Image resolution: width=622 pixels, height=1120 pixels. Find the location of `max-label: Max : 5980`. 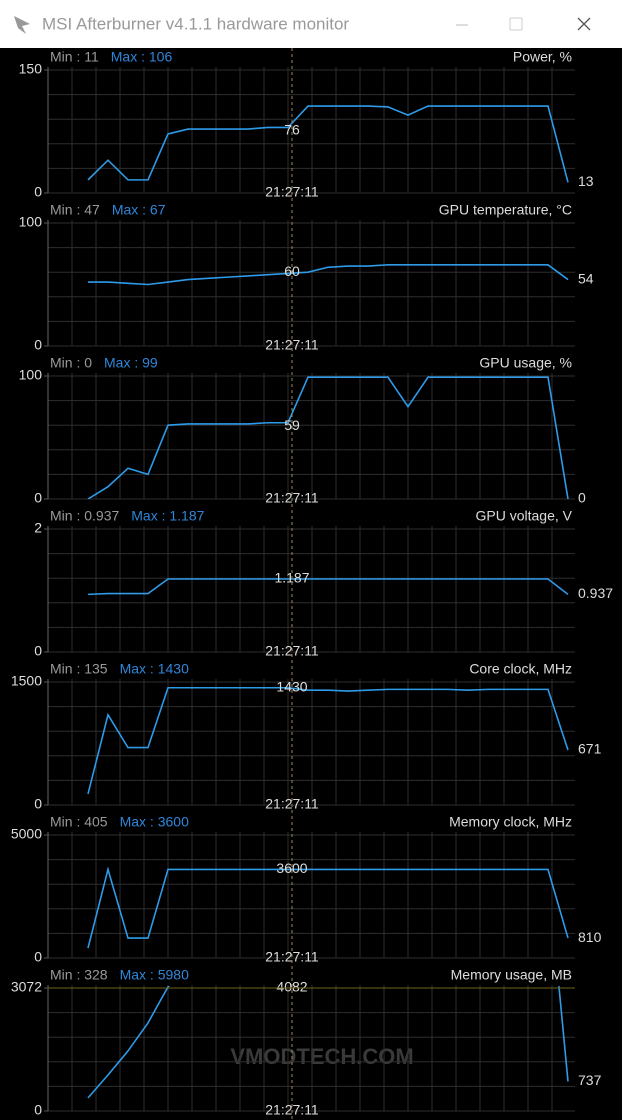

max-label: Max : 5980 is located at coordinates (154, 975).